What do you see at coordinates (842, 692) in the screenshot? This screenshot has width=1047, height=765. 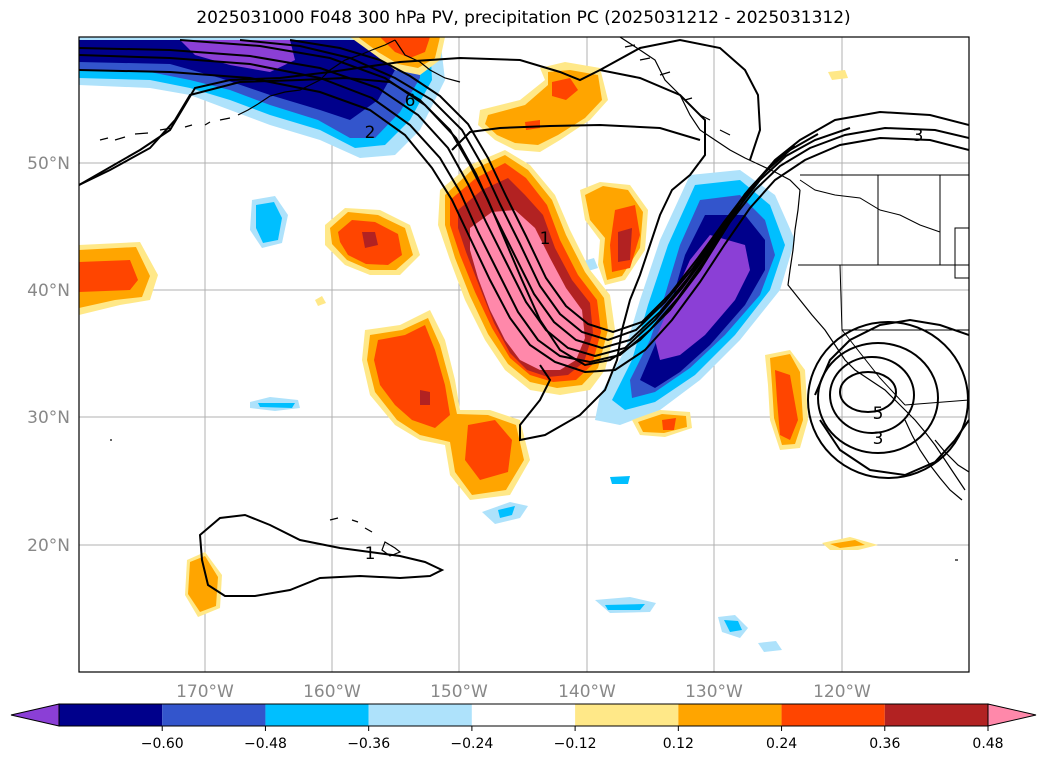 I see `lon-label: 120°W` at bounding box center [842, 692].